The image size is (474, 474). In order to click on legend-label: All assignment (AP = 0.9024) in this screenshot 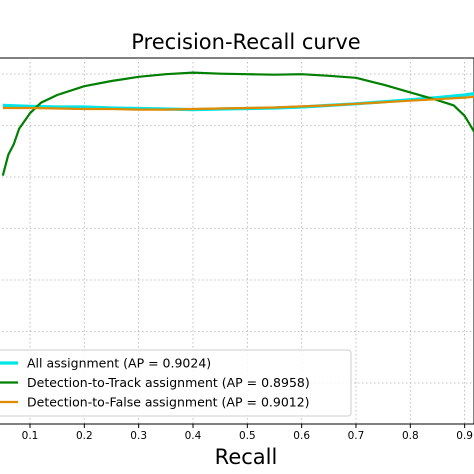, I will do `click(119, 363)`.